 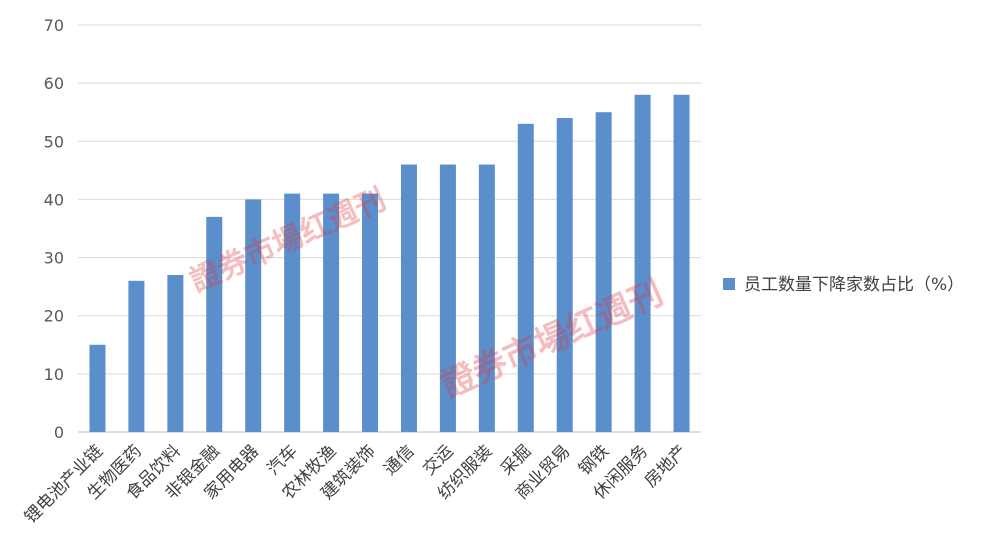 I want to click on y-tick-label: 30, so click(x=54, y=258).